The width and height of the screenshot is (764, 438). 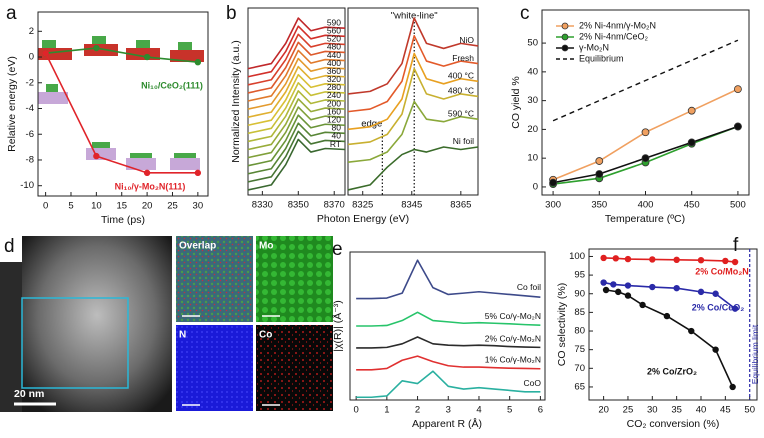 I want to click on series-label: 240, so click(x=334, y=95).